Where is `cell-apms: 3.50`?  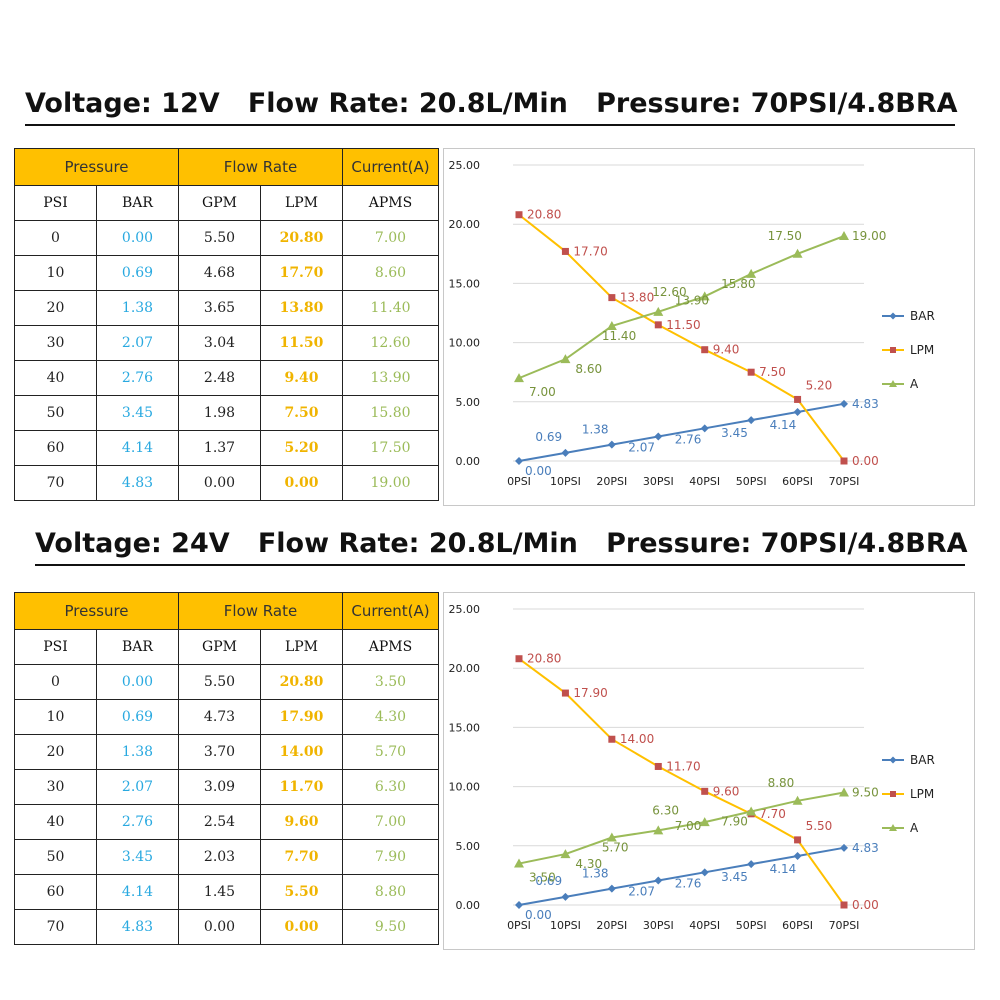 cell-apms: 3.50 is located at coordinates (390, 682).